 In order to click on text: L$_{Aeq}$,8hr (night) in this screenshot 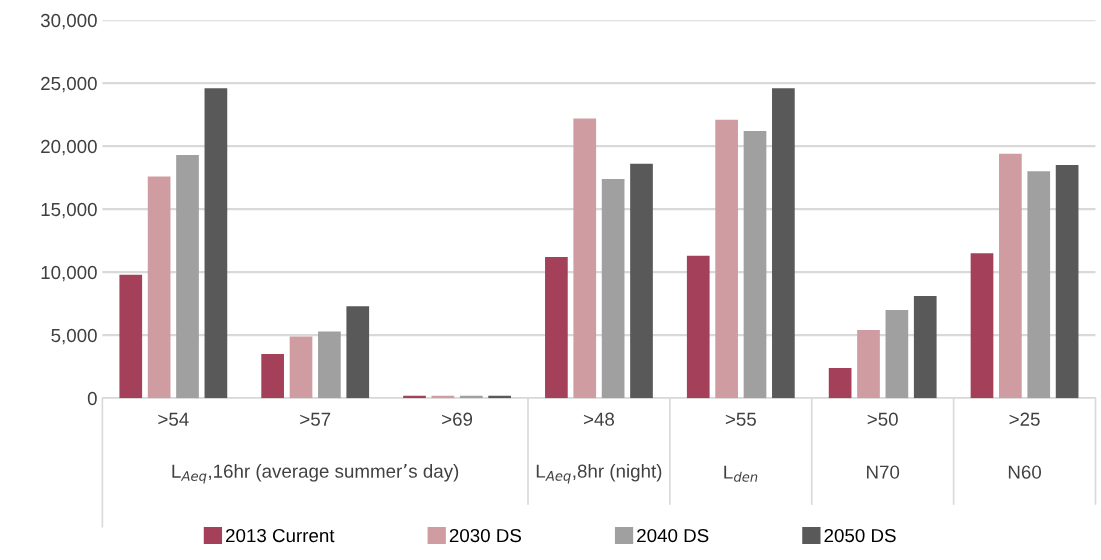, I will do `click(599, 474)`.